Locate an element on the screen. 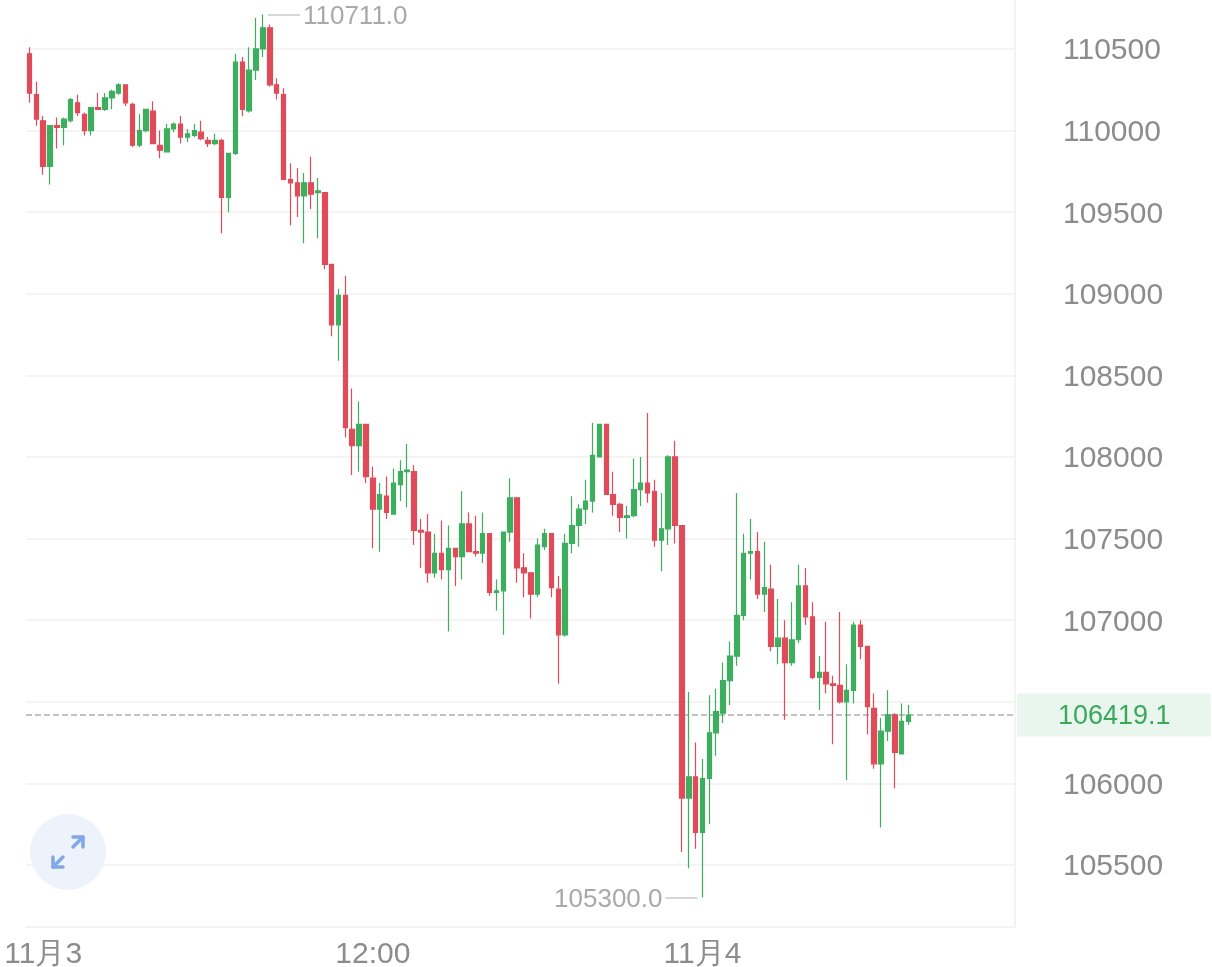 This screenshot has width=1212, height=967. y-tick-label: 108000 is located at coordinates (1113, 457).